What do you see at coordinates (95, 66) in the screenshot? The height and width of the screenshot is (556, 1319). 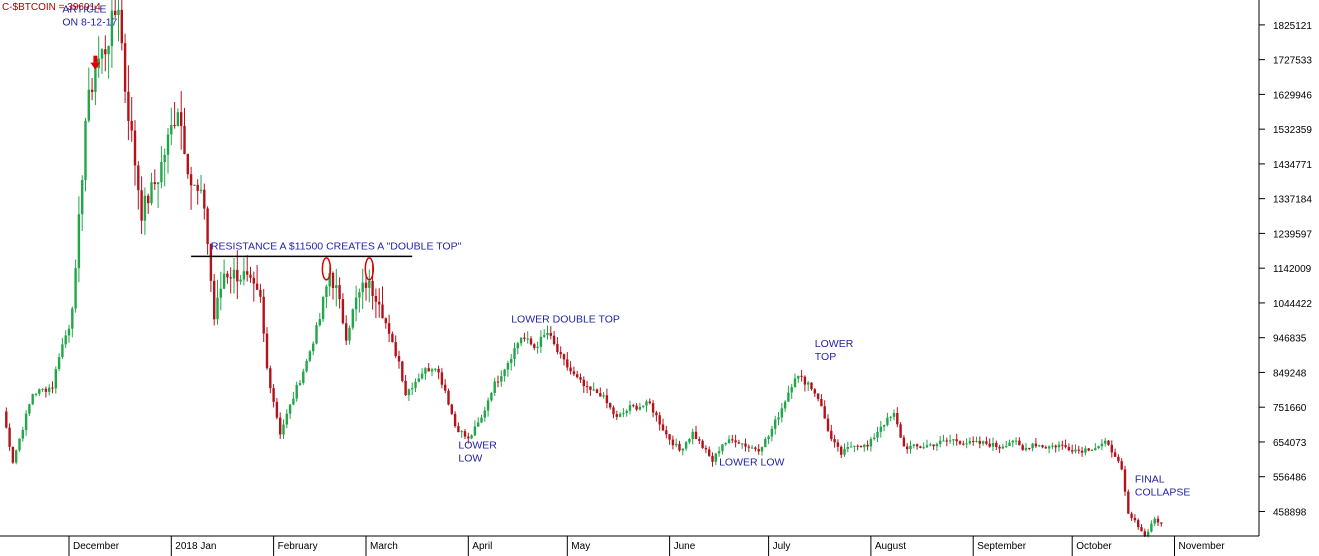 I see `arrow-down-icon` at bounding box center [95, 66].